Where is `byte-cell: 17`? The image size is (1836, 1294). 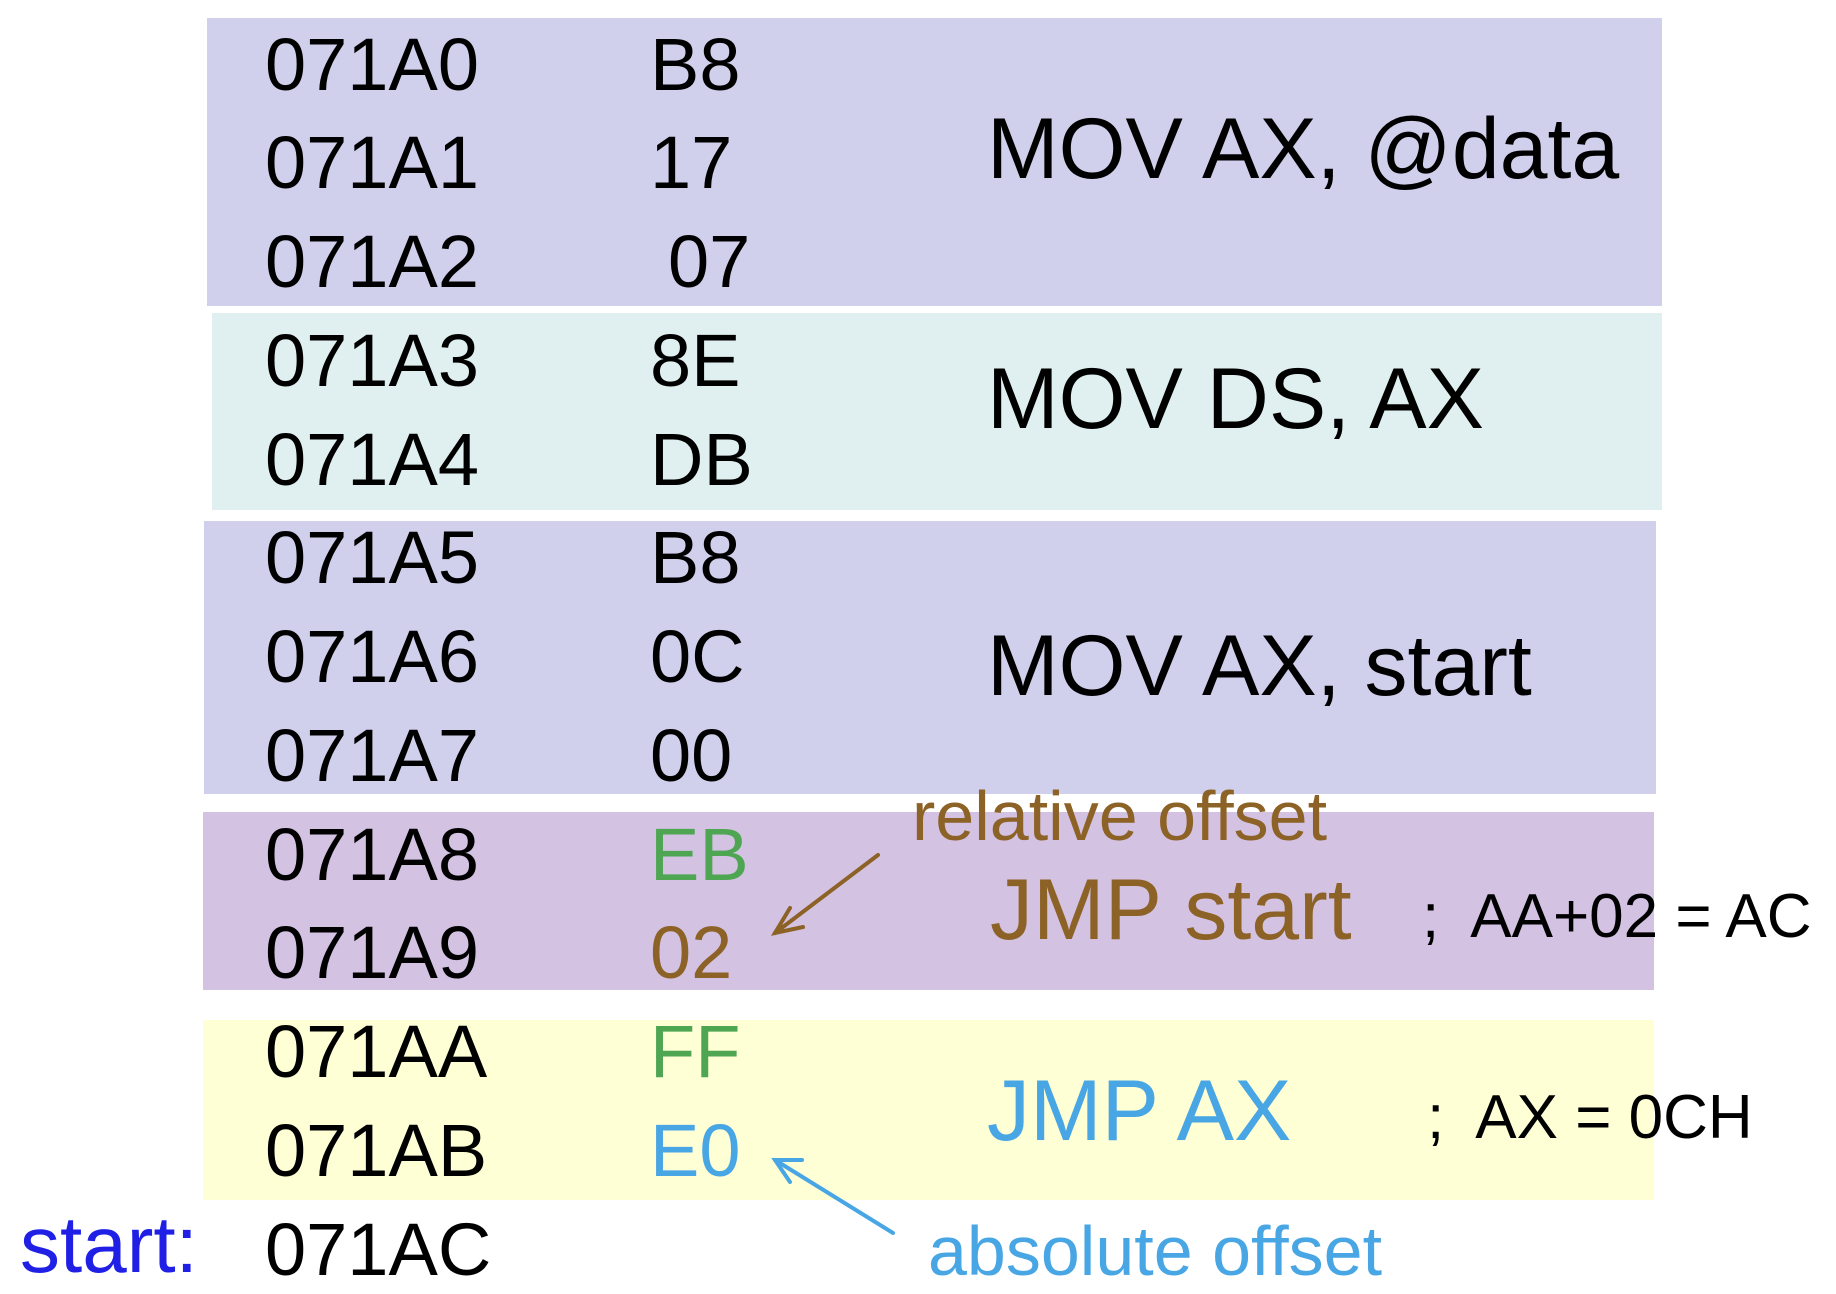
byte-cell: 17 is located at coordinates (691, 162).